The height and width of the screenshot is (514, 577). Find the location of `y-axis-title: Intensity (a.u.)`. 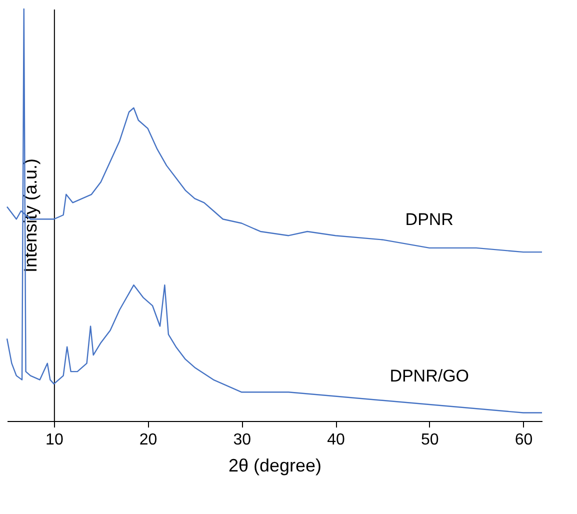

y-axis-title: Intensity (a.u.) is located at coordinates (30, 215).